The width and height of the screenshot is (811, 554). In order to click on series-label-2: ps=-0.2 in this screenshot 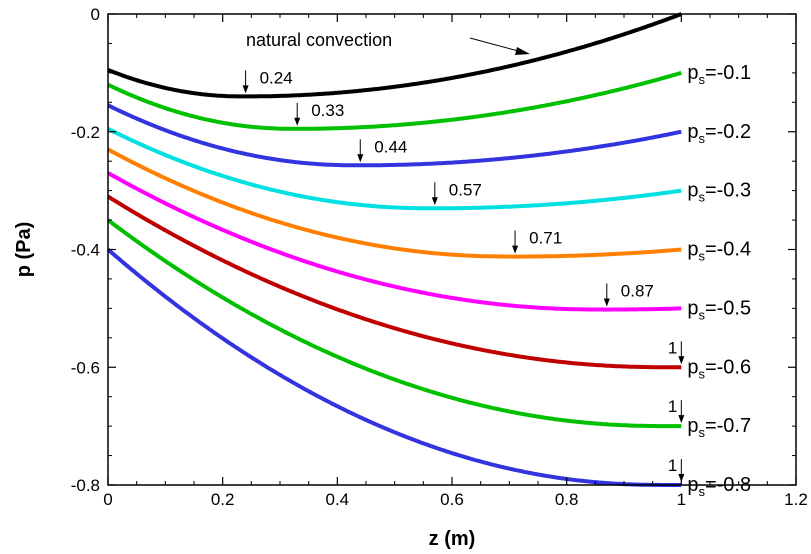, I will do `click(719, 133)`.